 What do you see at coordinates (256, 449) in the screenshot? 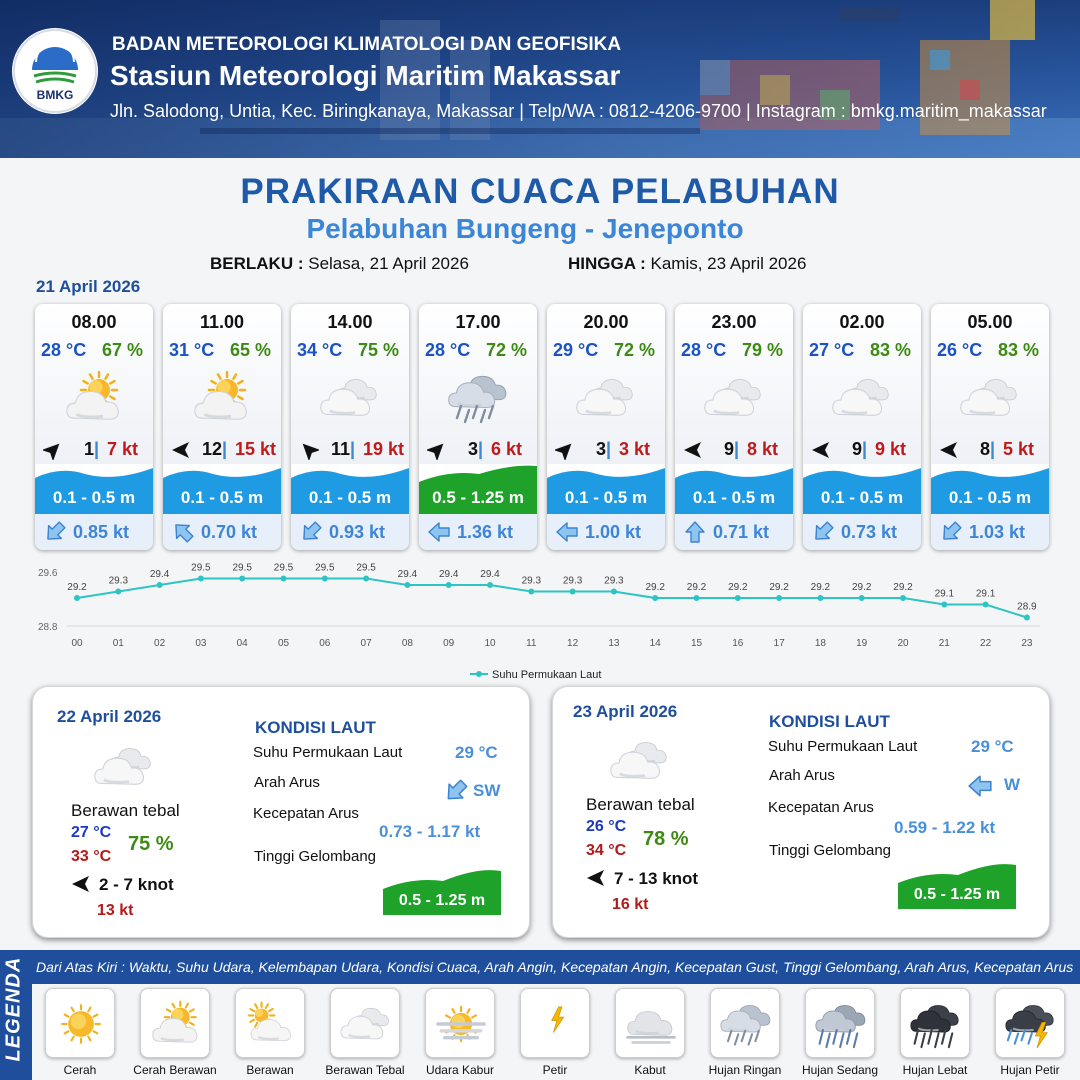
I see `card-gust: 15 kt` at bounding box center [256, 449].